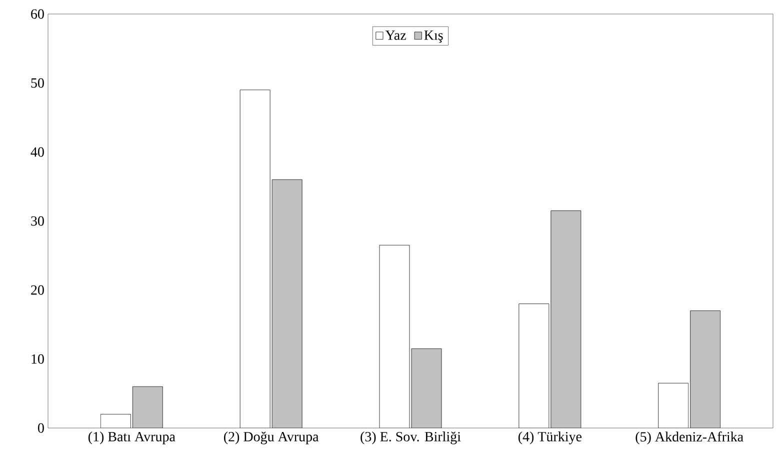 The width and height of the screenshot is (780, 475). What do you see at coordinates (132, 438) in the screenshot?
I see `x-tick-label: (1) Batı Avrupa` at bounding box center [132, 438].